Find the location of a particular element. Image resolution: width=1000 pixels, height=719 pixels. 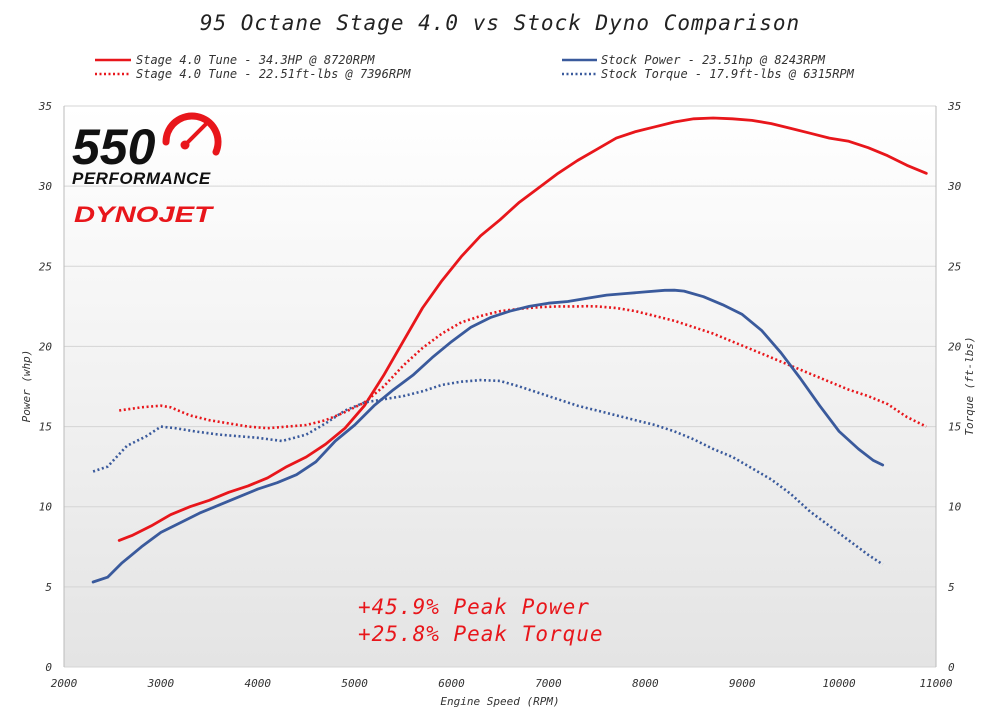

y-tick-35: 35 is located at coordinates (45, 106).